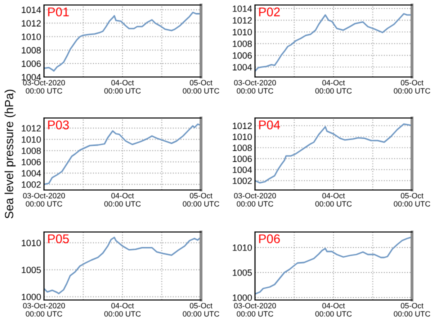 The height and width of the screenshot is (327, 435). What do you see at coordinates (269, 125) in the screenshot?
I see `chart-title: P04` at bounding box center [269, 125].